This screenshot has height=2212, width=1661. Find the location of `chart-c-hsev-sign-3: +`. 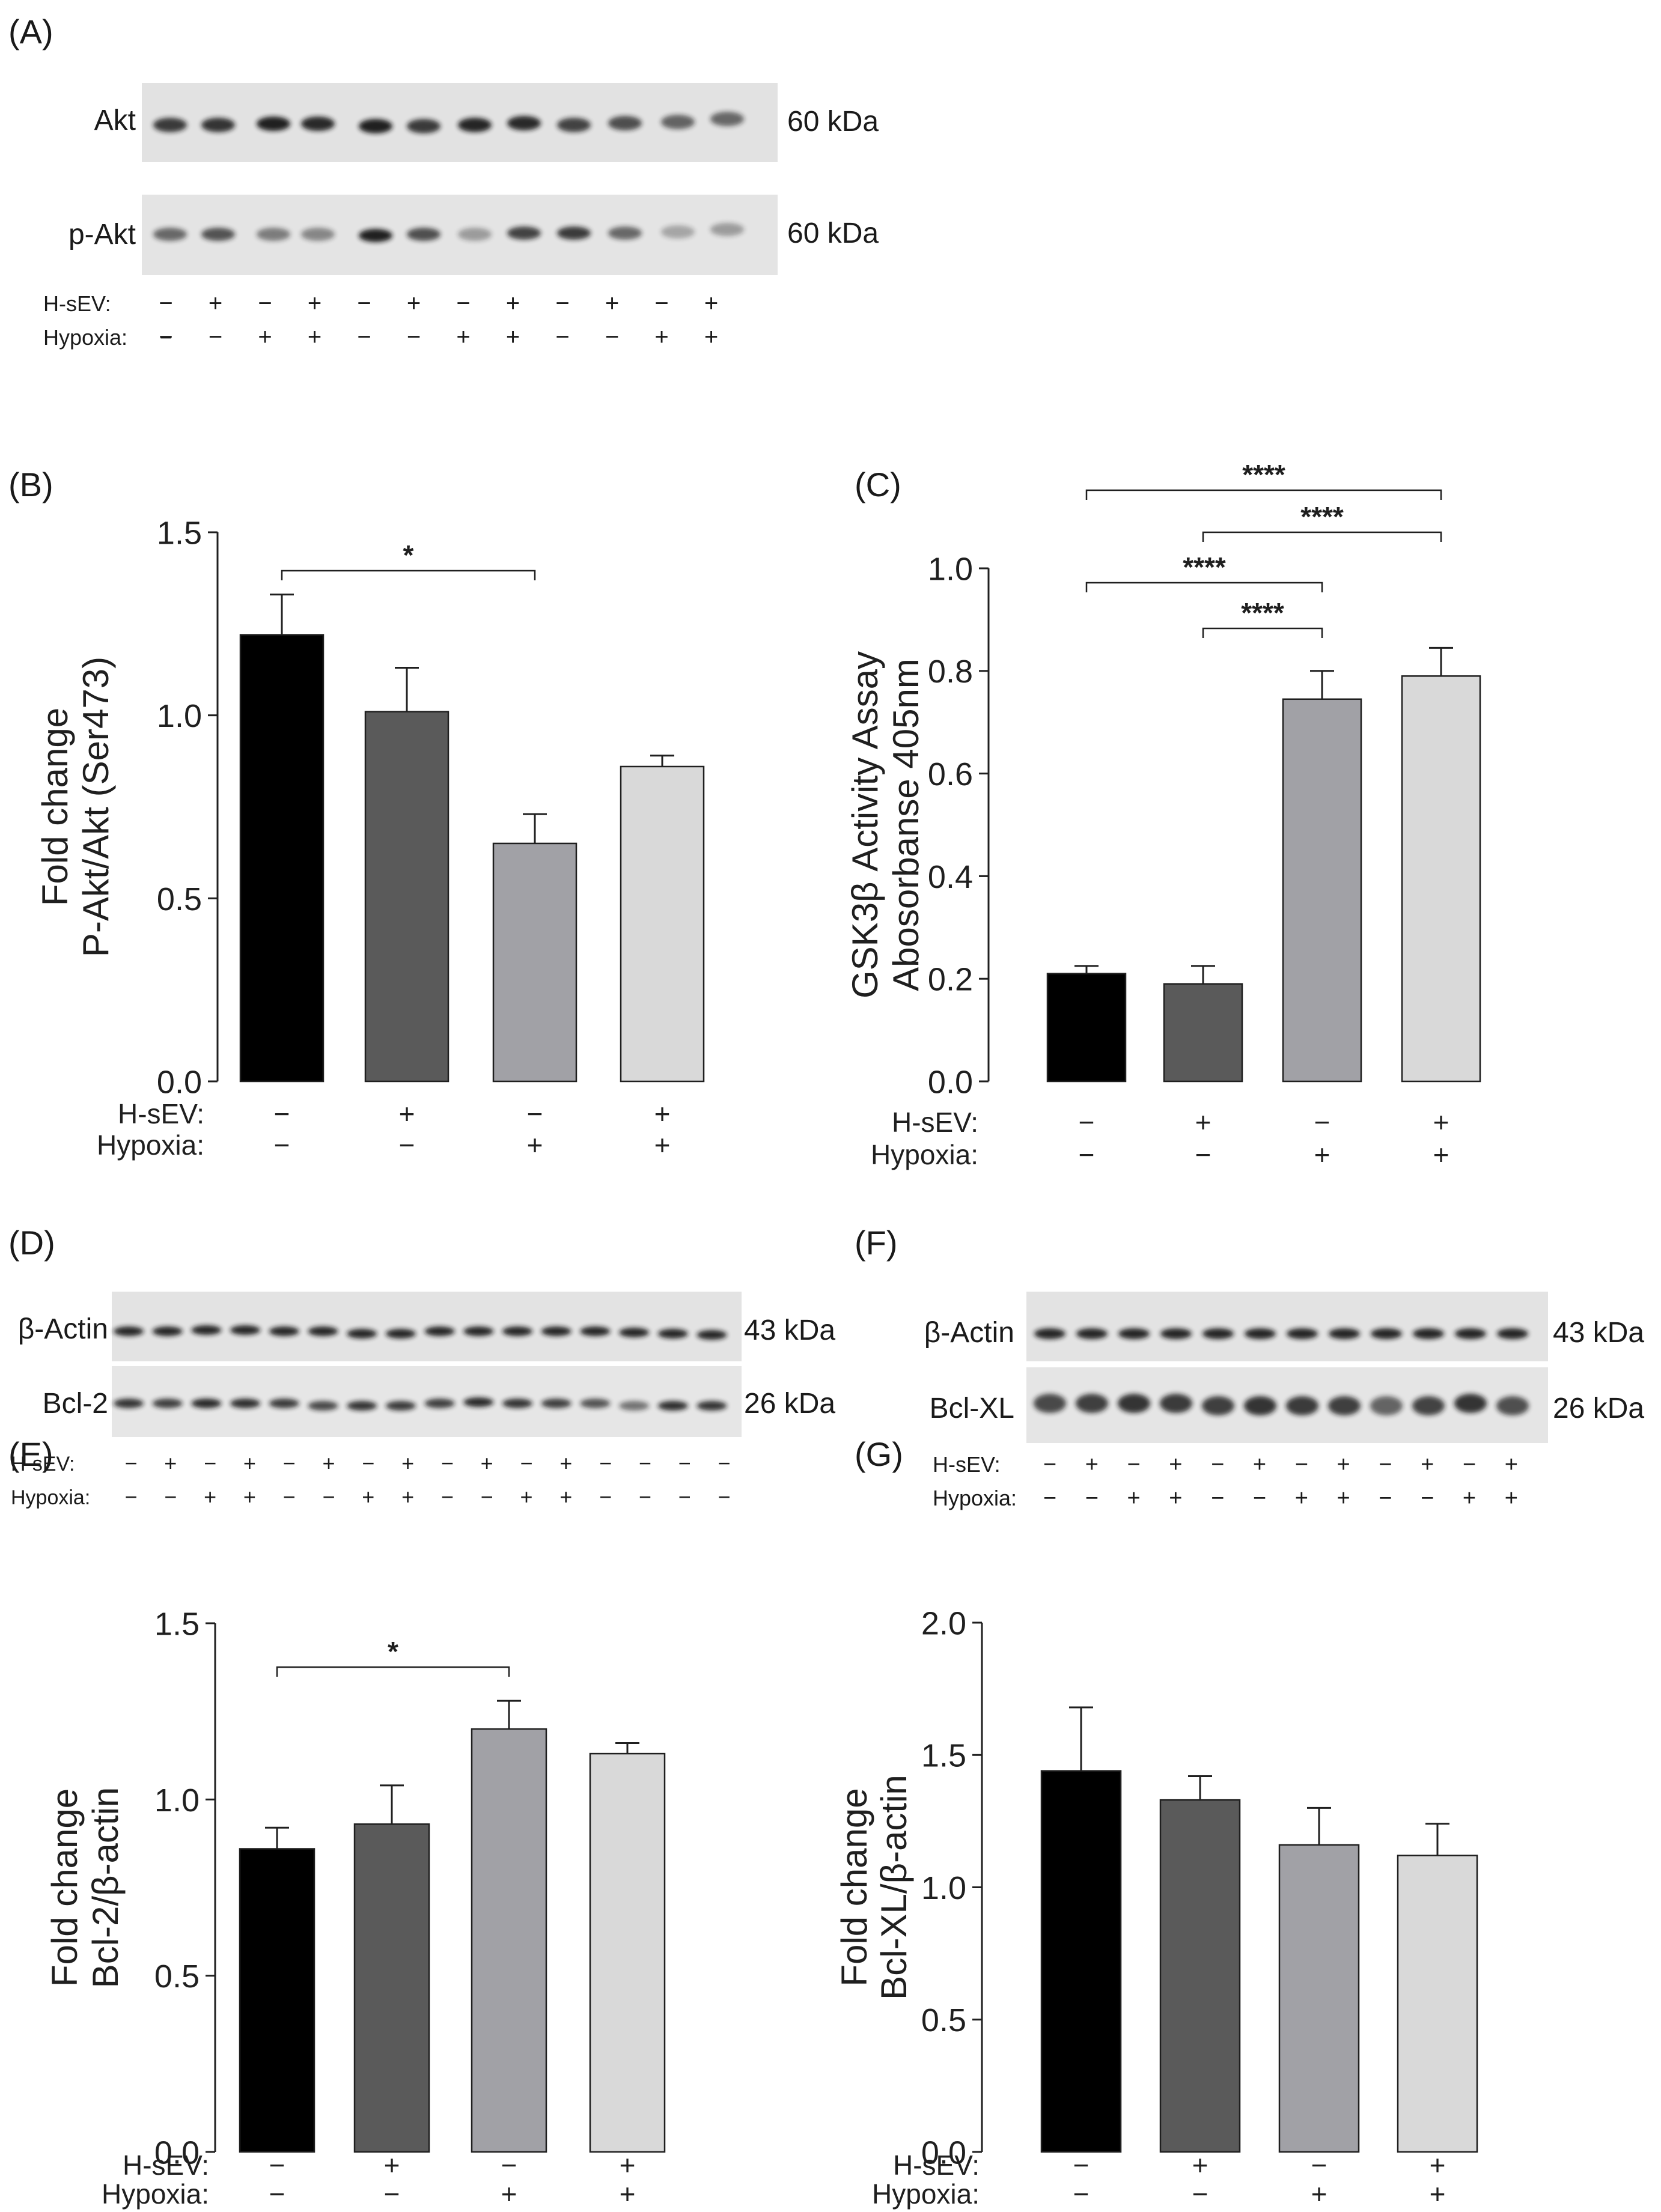

chart-c-hsev-sign-3: + is located at coordinates (1441, 1122).